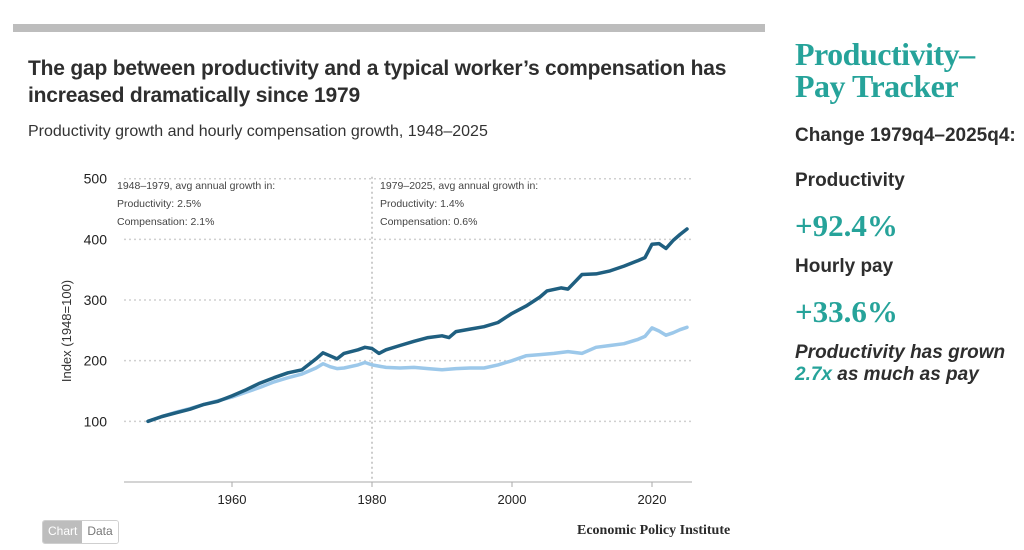 The image size is (1024, 550). I want to click on y-tick-label: 100, so click(96, 421).